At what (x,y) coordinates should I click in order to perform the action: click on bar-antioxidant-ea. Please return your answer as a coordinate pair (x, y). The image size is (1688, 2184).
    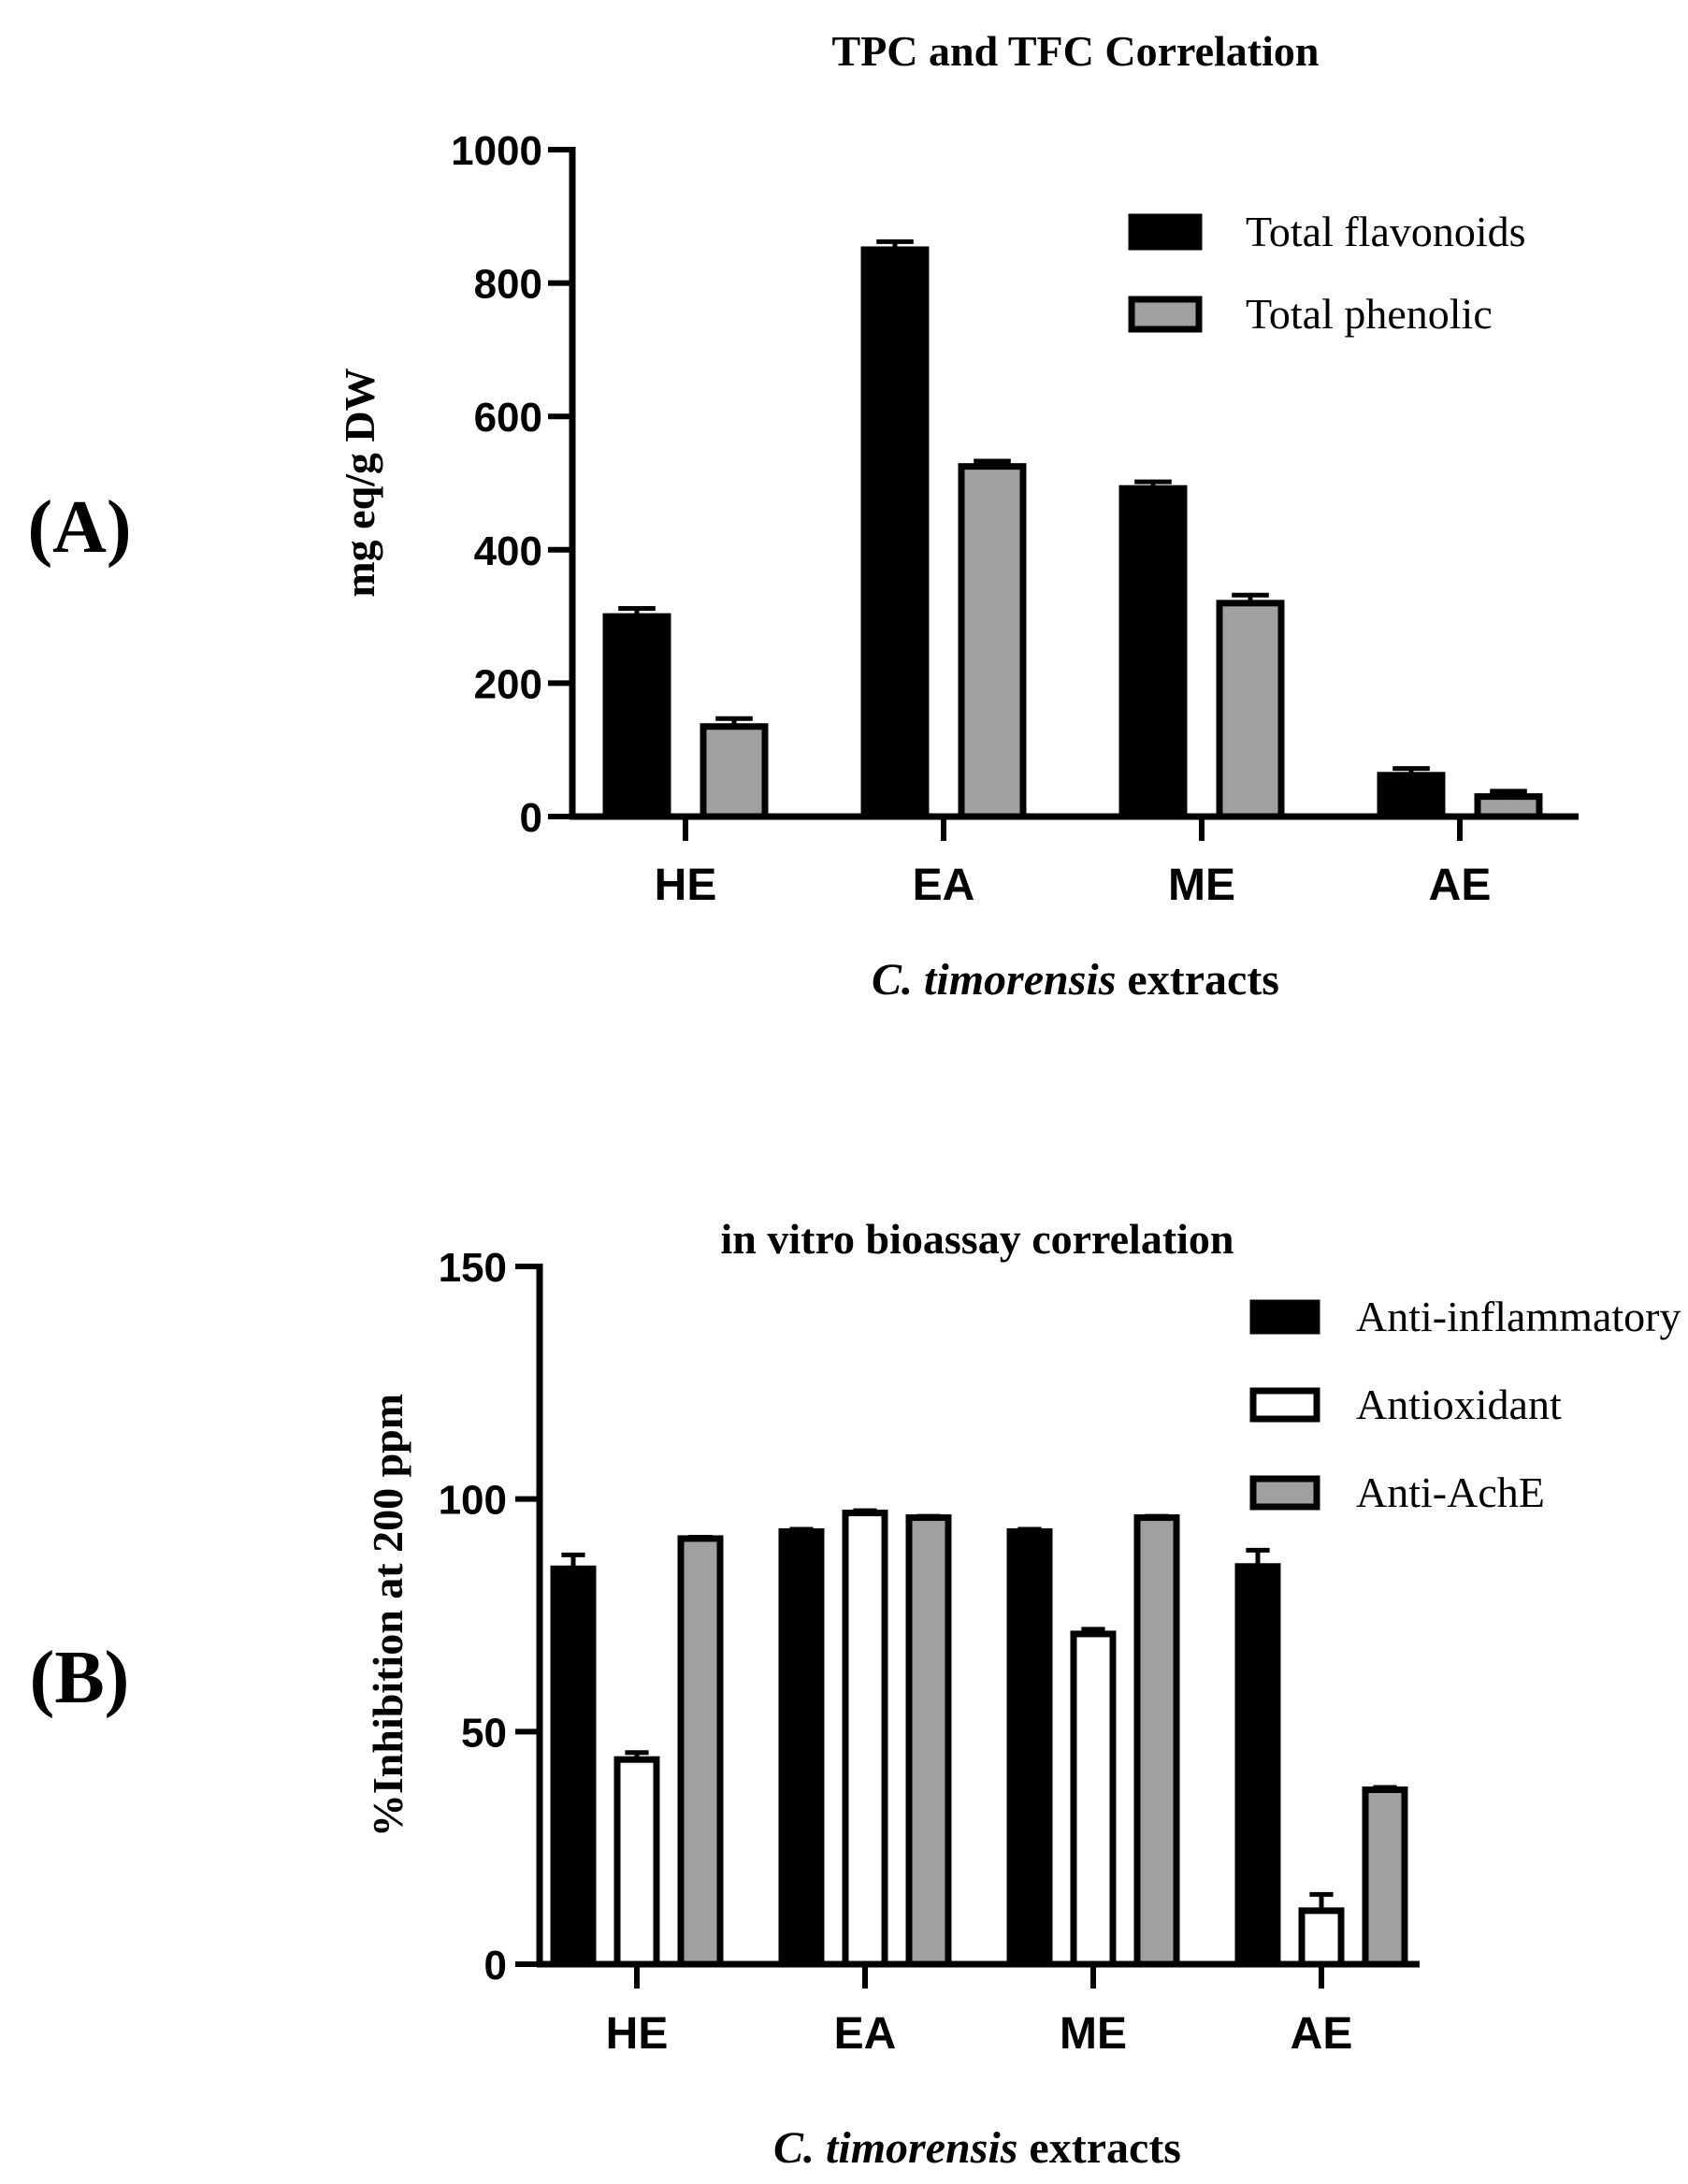
    Looking at the image, I should click on (865, 1739).